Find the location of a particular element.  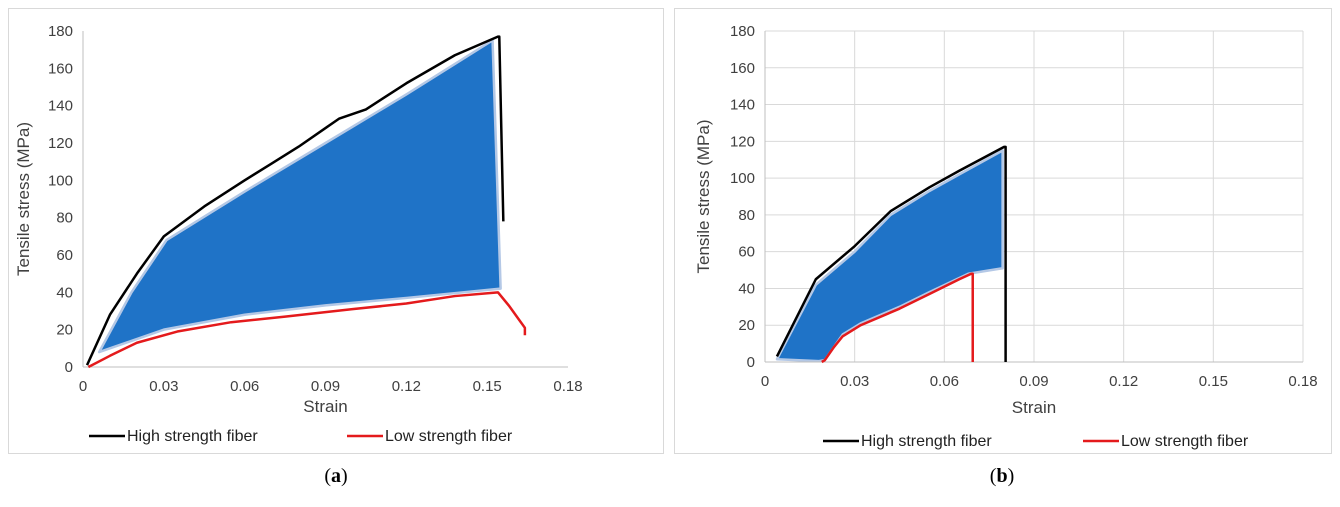

caption-a-label: a is located at coordinates (336, 476).